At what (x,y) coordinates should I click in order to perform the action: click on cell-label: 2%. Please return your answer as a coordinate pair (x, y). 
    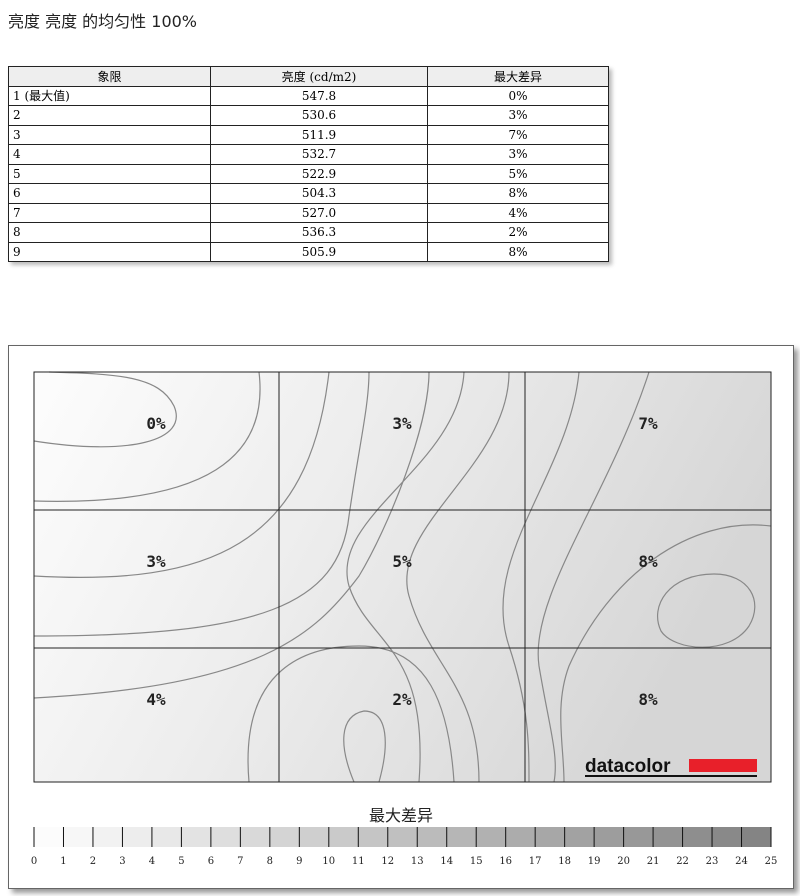
    Looking at the image, I should click on (402, 699).